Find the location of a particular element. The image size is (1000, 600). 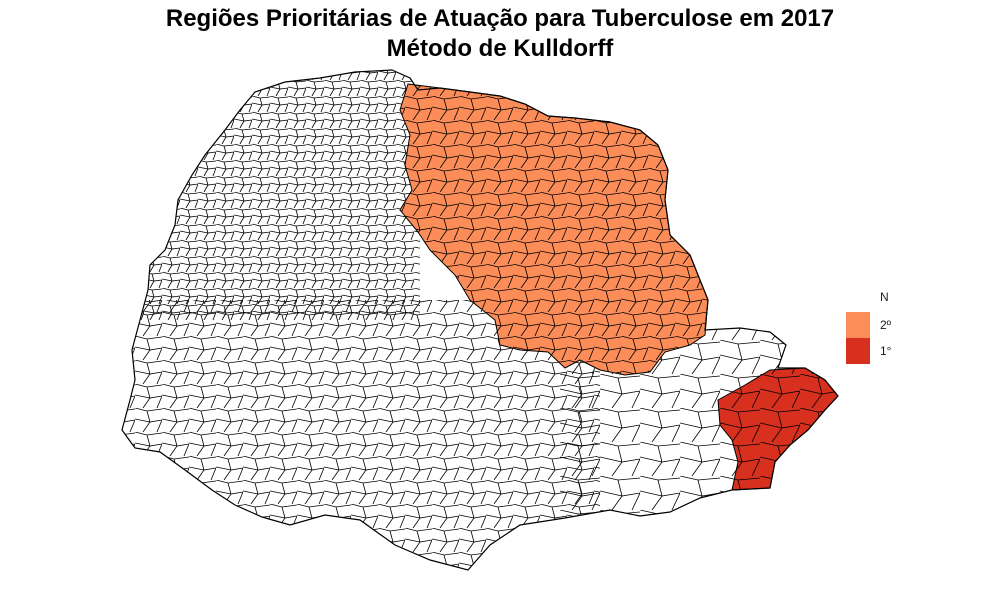

legend-item-1: 1° is located at coordinates (868, 351).